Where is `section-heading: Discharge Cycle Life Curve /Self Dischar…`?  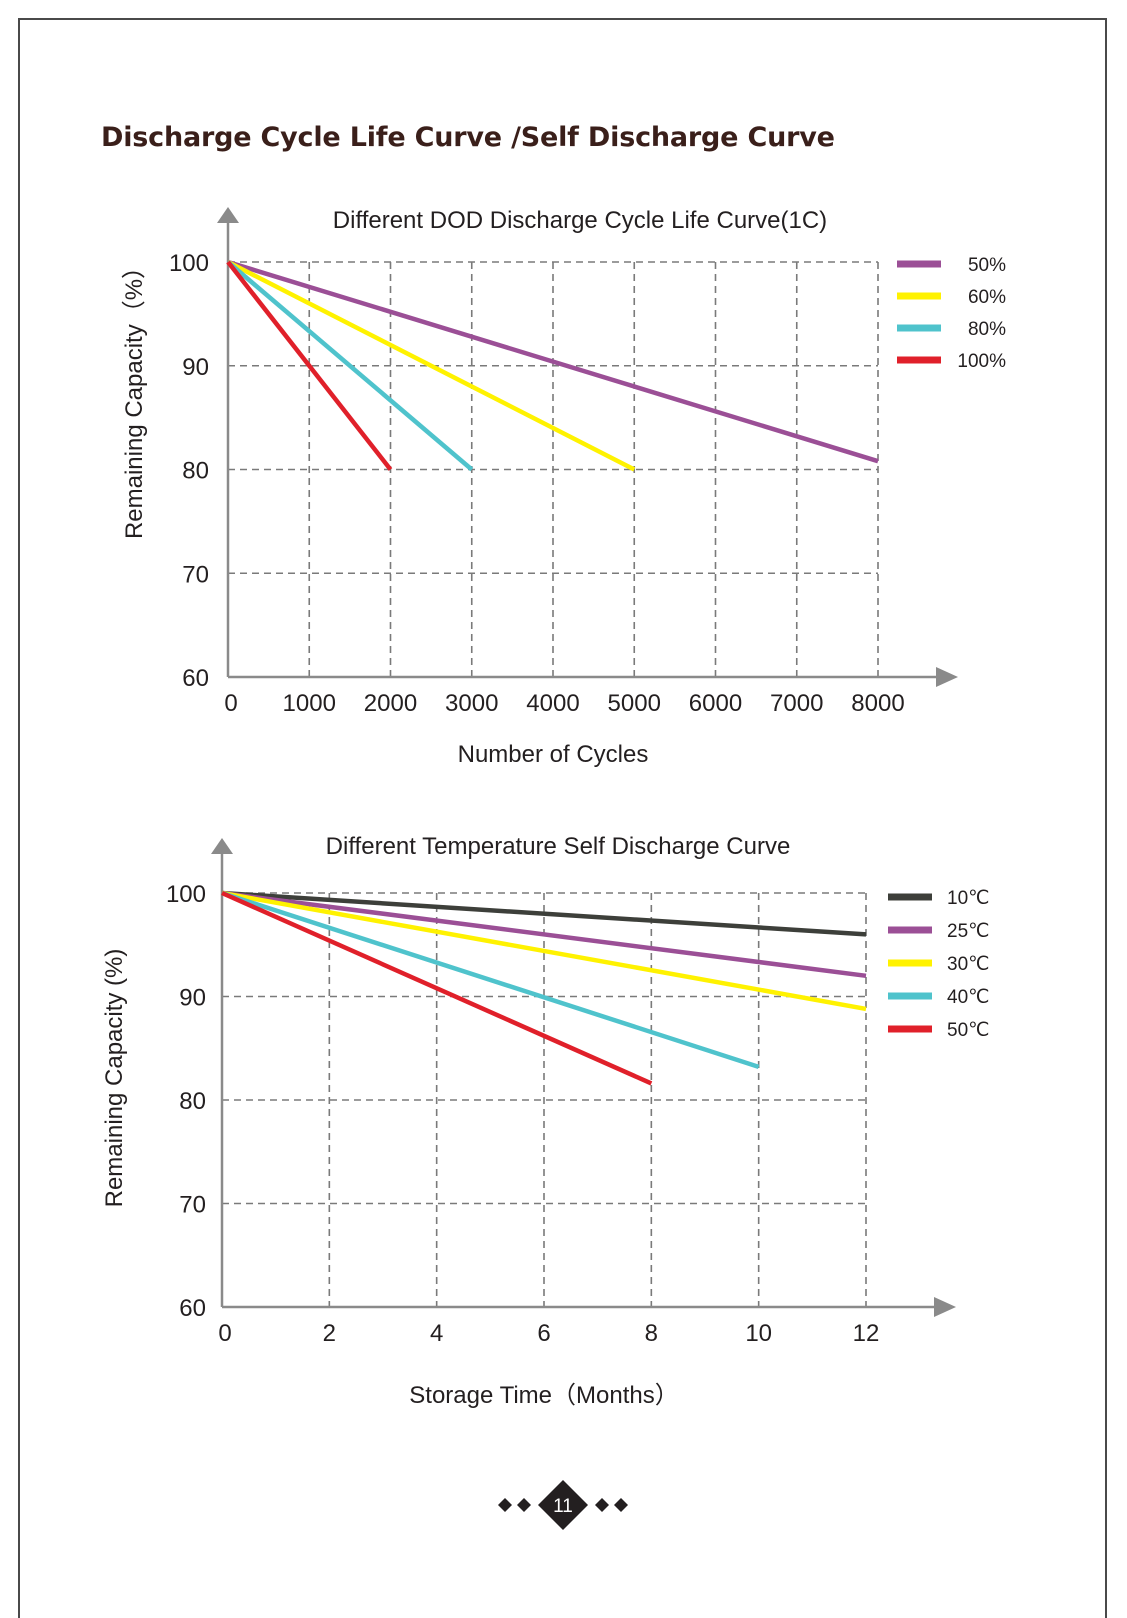
section-heading: Discharge Cycle Life Curve /Self Dischar… is located at coordinates (468, 137).